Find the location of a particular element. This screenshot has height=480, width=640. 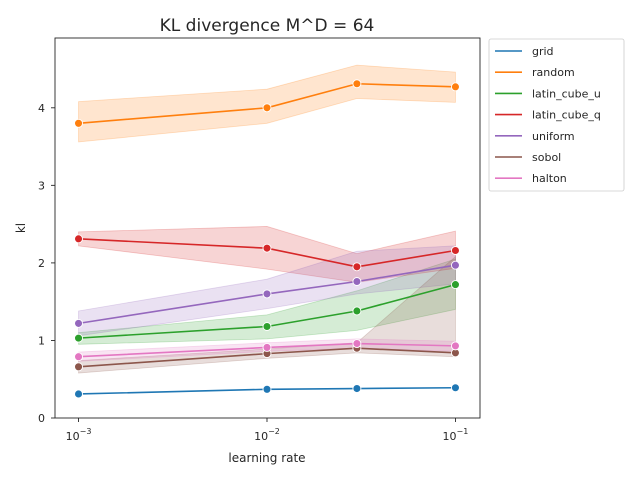

y-tick-label: 2 is located at coordinates (41, 263).